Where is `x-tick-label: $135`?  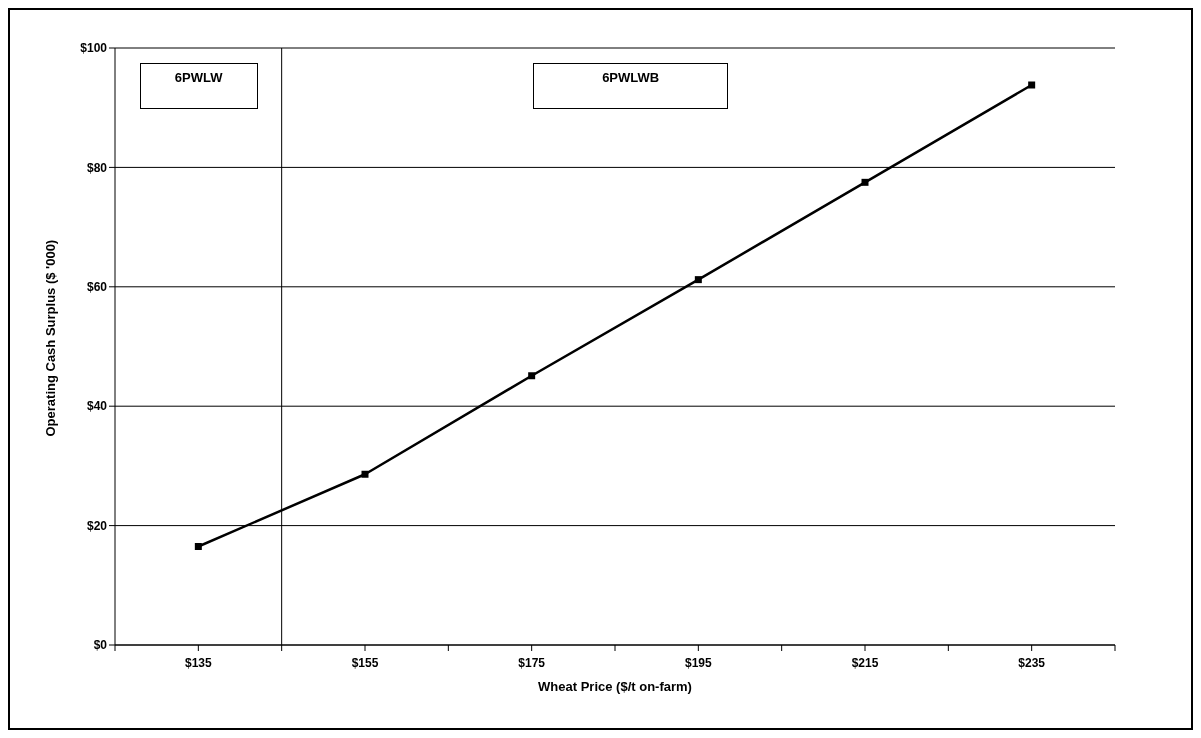 x-tick-label: $135 is located at coordinates (198, 663).